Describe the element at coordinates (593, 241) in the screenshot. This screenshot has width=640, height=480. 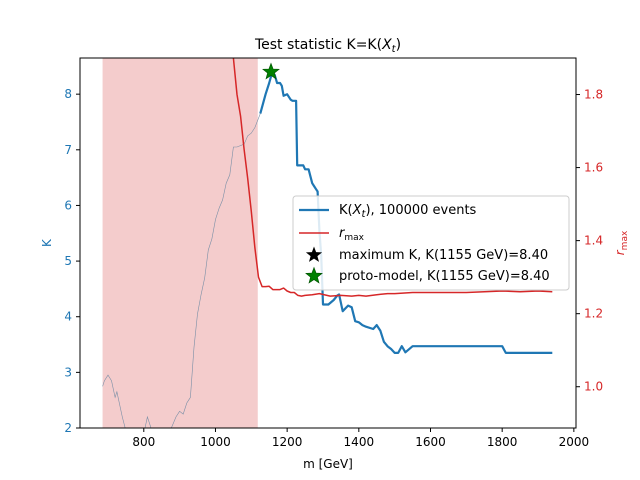
I see `y-right-tick-label: 1.4` at that location.